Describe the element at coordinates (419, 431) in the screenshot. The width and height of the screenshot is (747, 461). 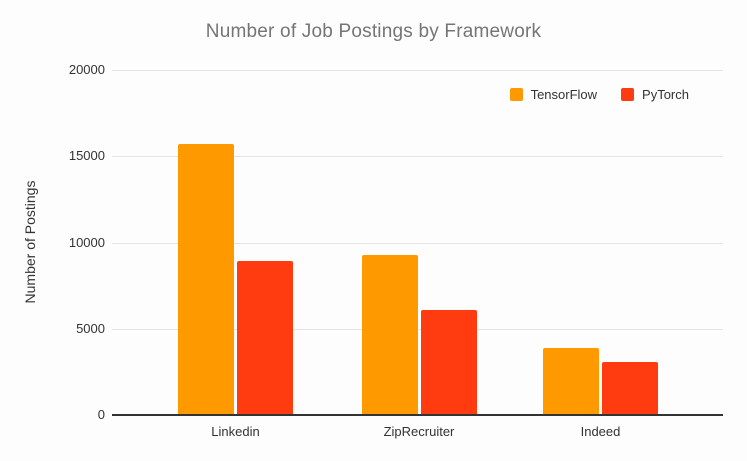
I see `x-category-label-ziprecruiter: ZipRecruiter` at that location.